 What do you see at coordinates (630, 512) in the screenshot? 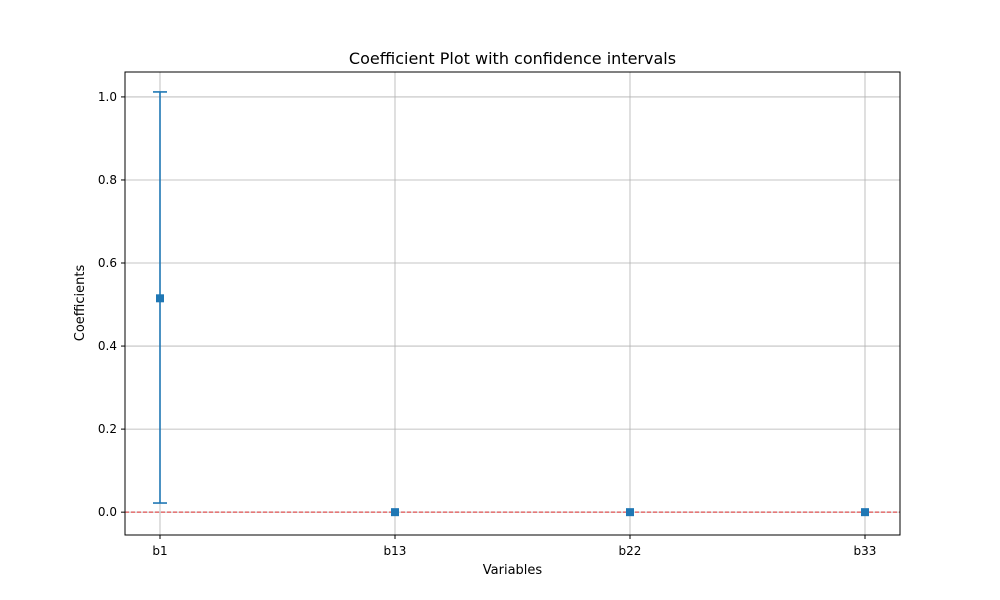
I see `point-b22` at bounding box center [630, 512].